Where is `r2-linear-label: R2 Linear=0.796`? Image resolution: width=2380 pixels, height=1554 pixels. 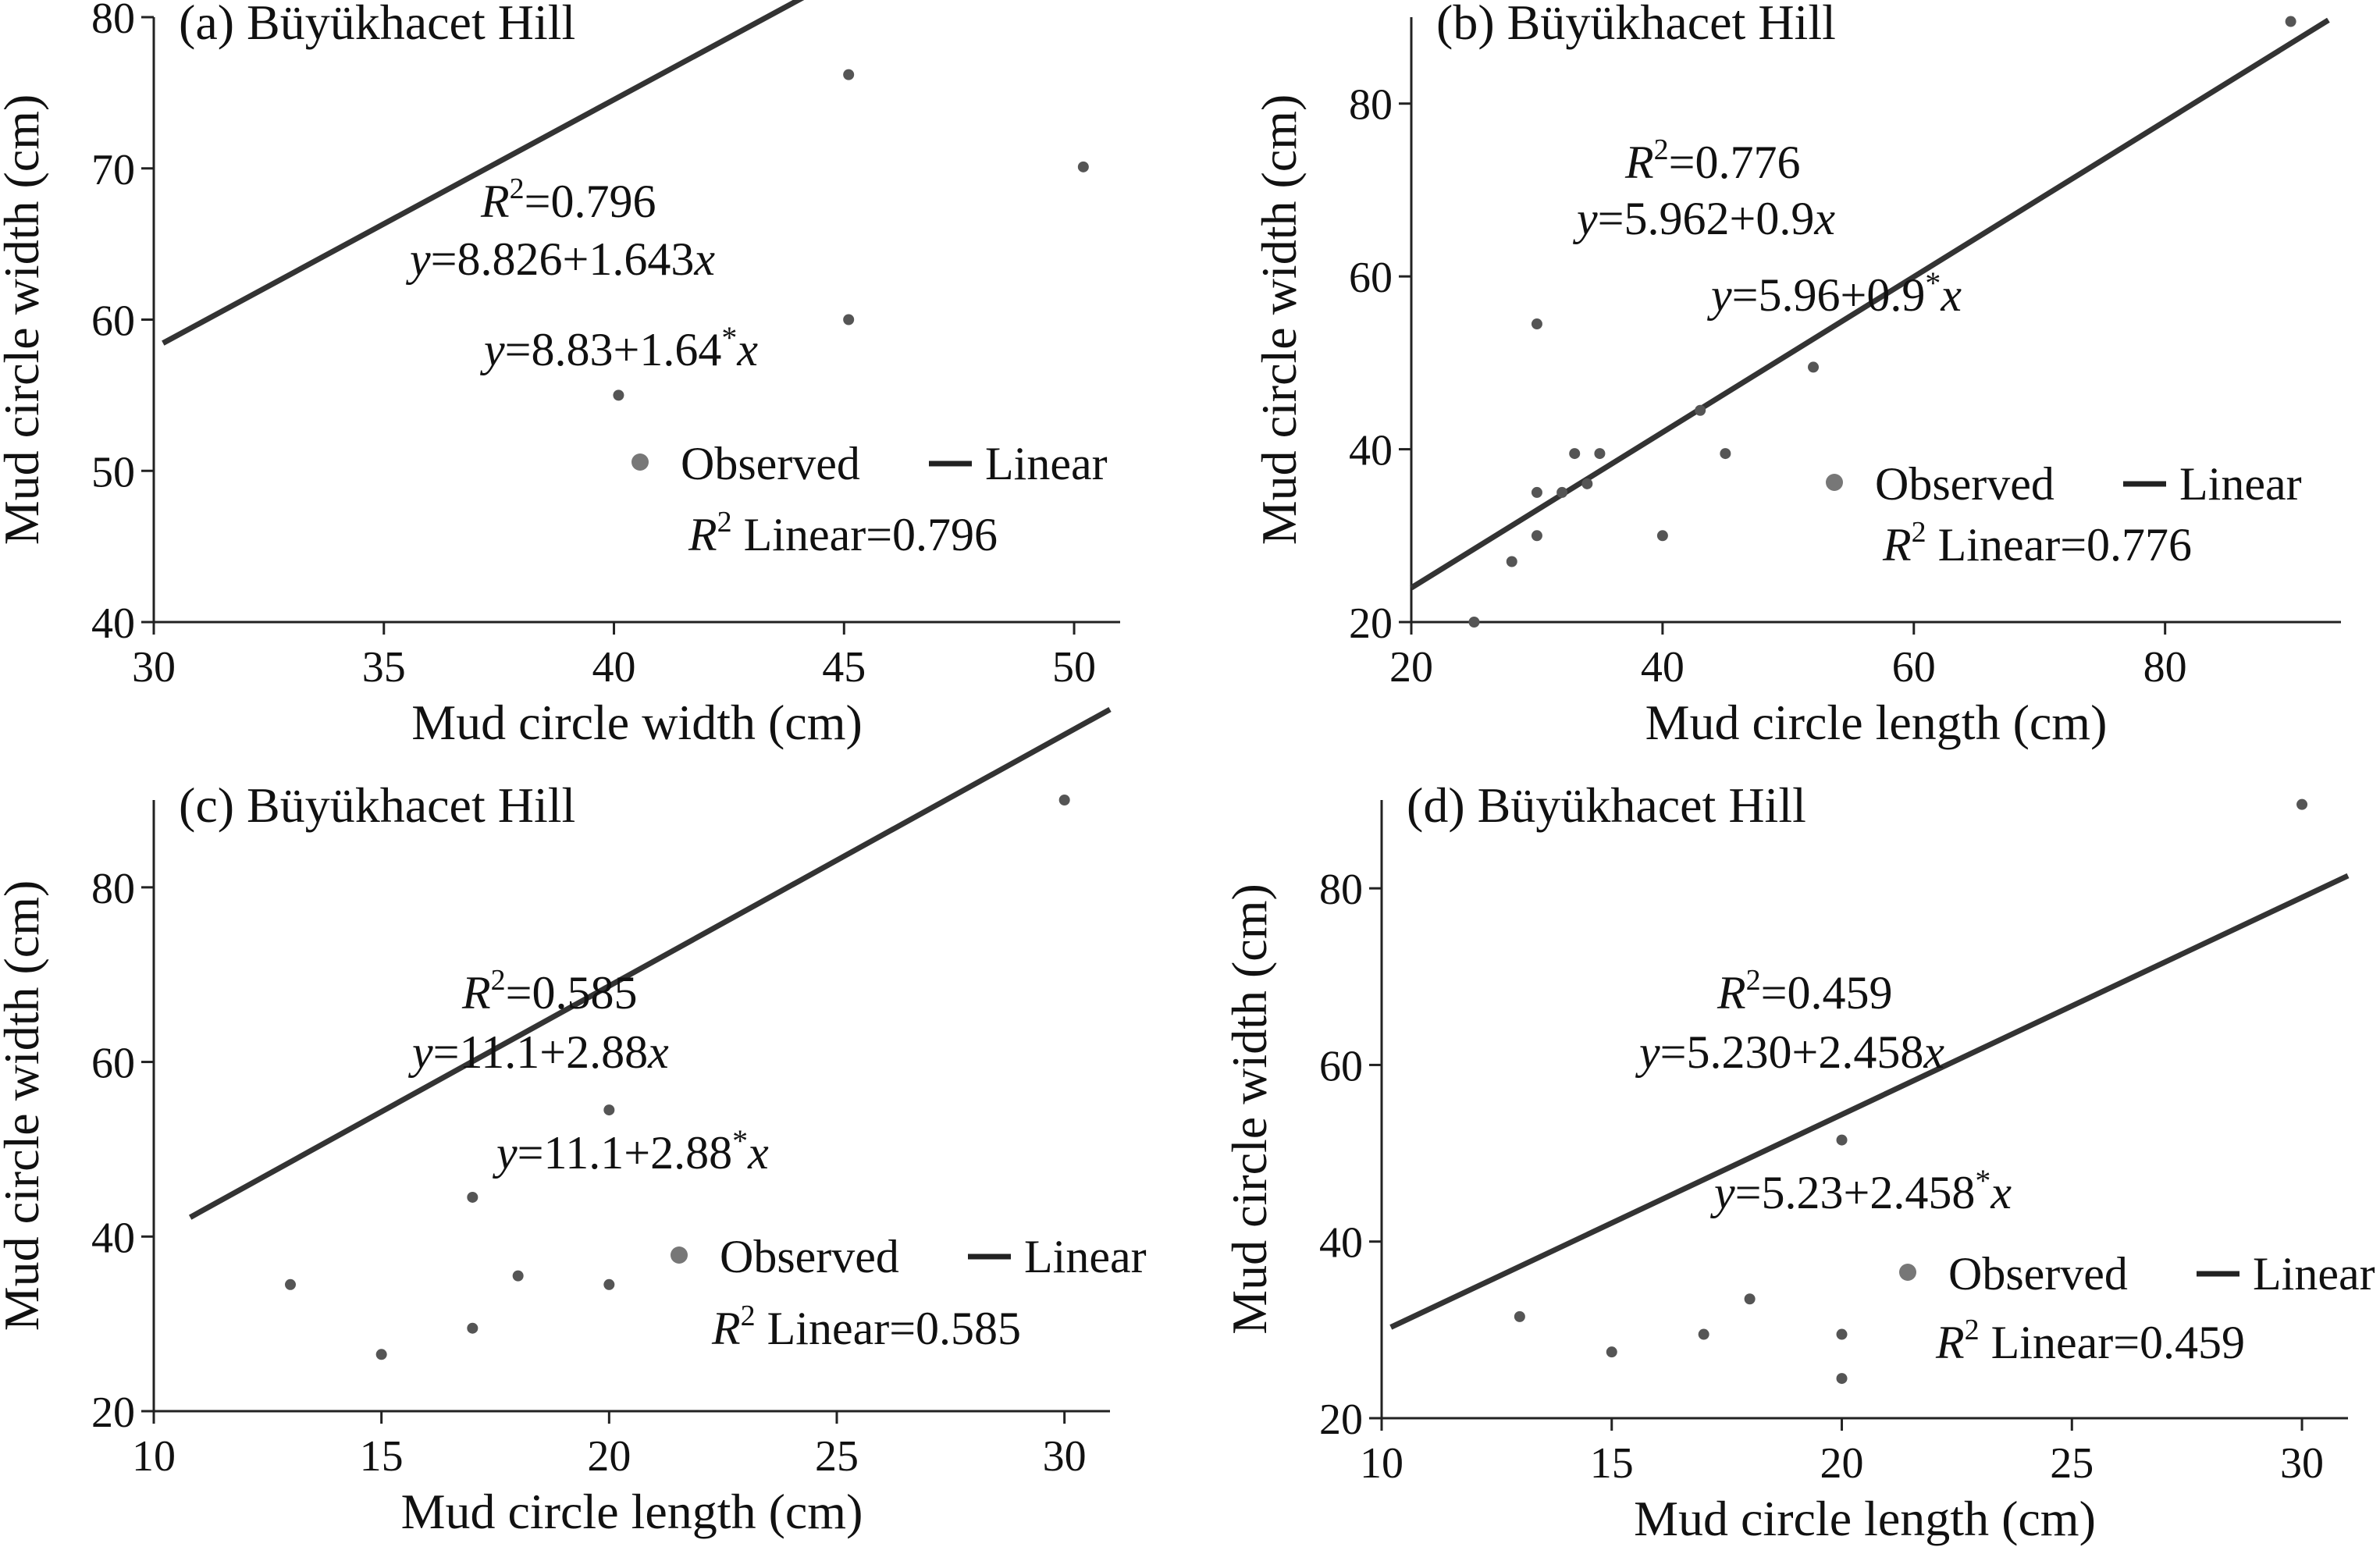 r2-linear-label: R2 Linear=0.796 is located at coordinates (843, 533).